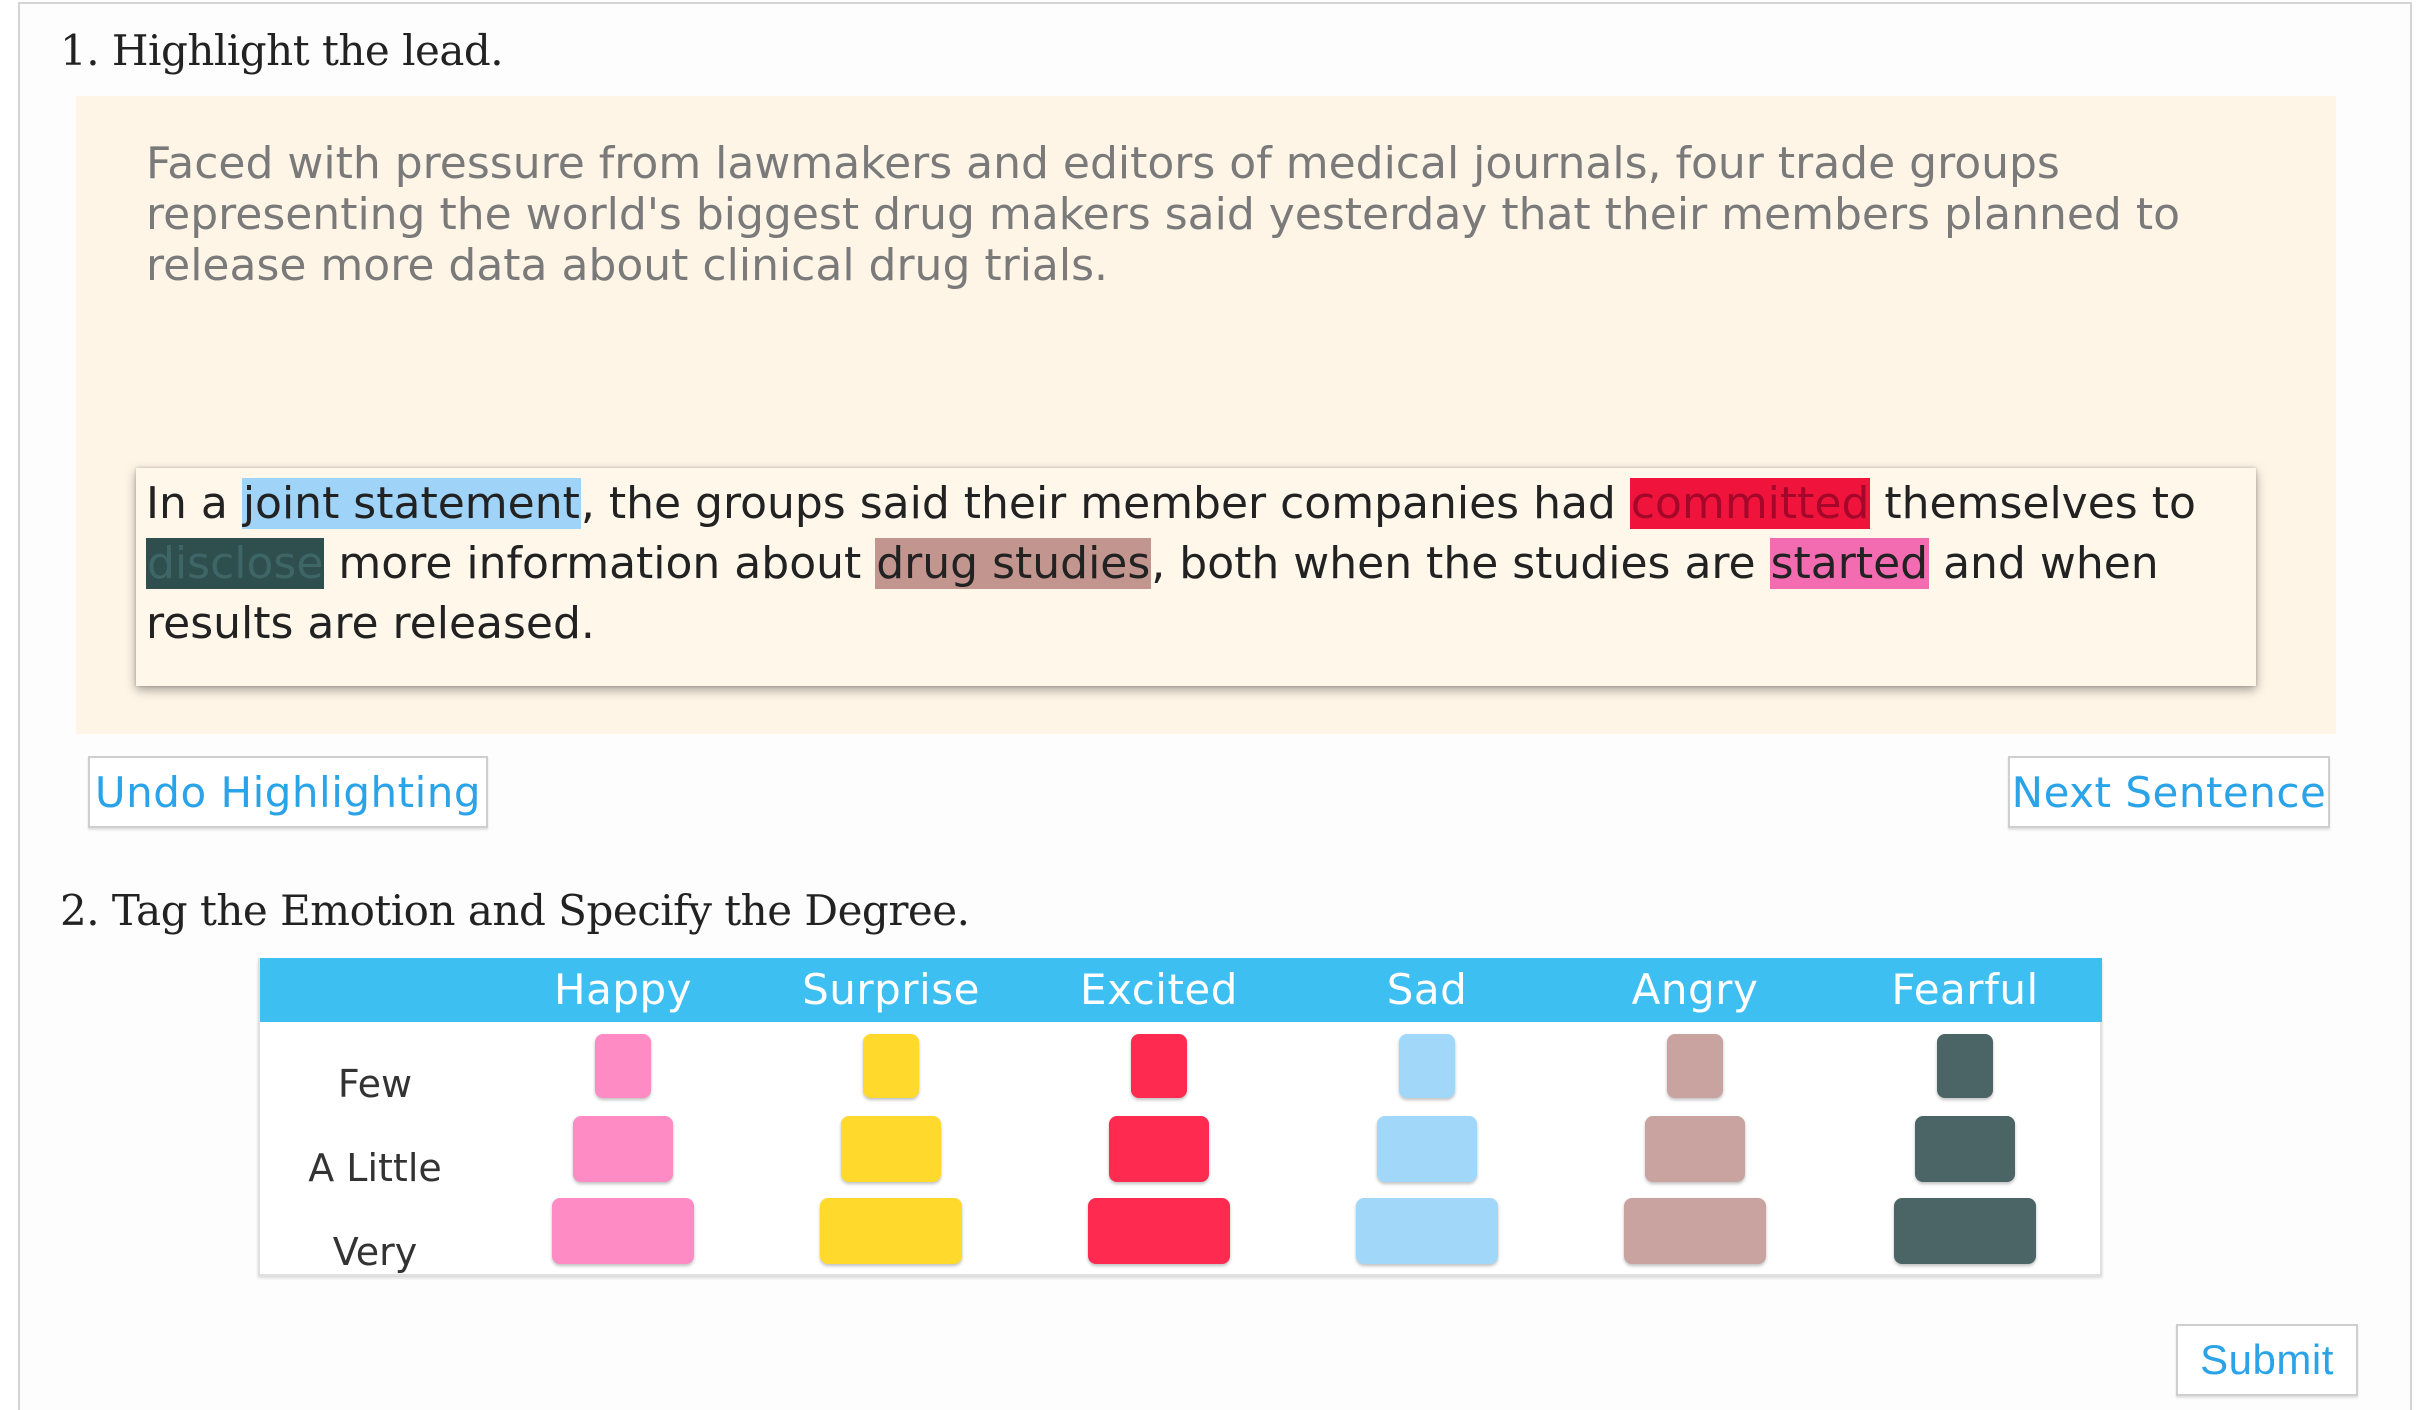 Image resolution: width=2430 pixels, height=1410 pixels. Describe the element at coordinates (1849, 563) in the screenshot. I see `highlighted-phrase: started` at that location.